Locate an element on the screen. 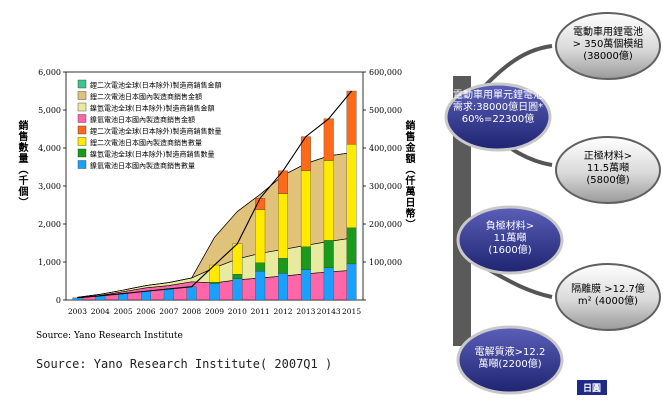 This screenshot has width=663, height=418. legend-label-2: 鎳氫電池全球(日本除外)製造商銷售金額 is located at coordinates (152, 108).